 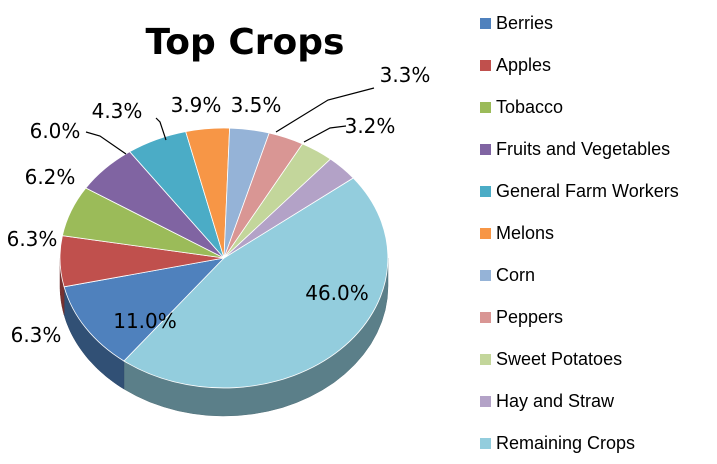 I want to click on legend-item-melons: Melons, so click(x=598, y=233).